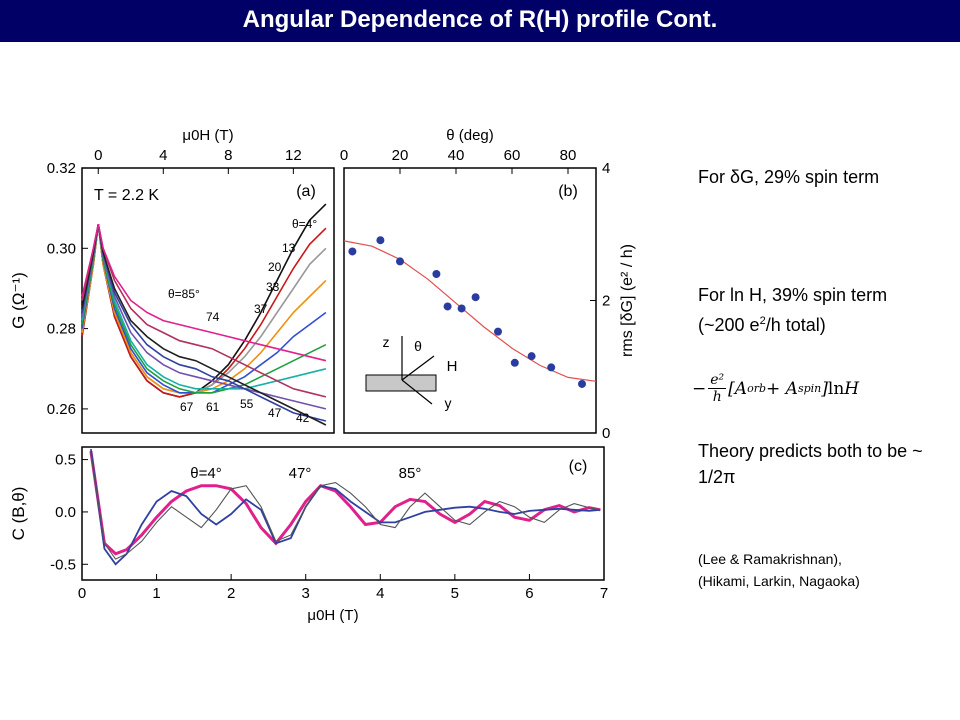 The height and width of the screenshot is (720, 960). I want to click on panel-b-inset-h: H, so click(452, 366).